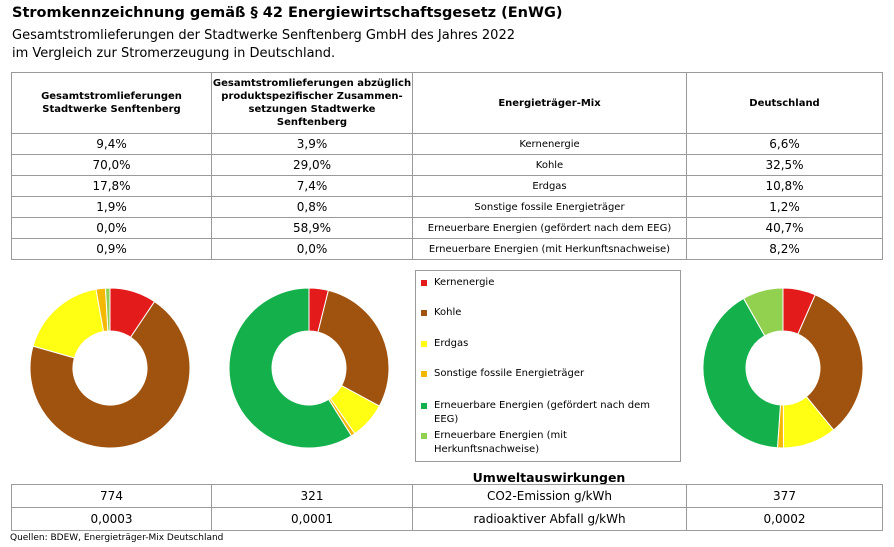  I want to click on donut-slice-erdgas, so click(68, 323).